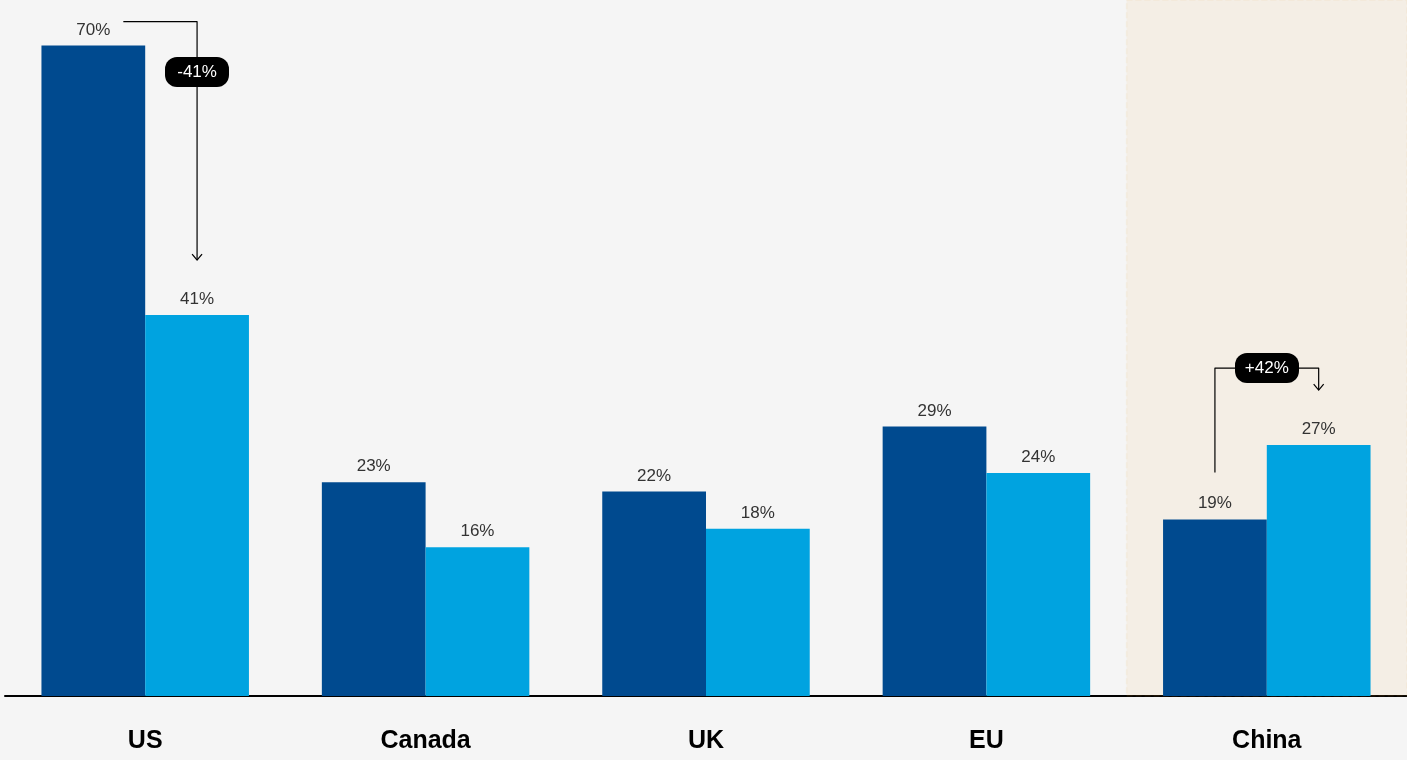 This screenshot has width=1407, height=760. Describe the element at coordinates (197, 71) in the screenshot. I see `annotation: -41%` at that location.